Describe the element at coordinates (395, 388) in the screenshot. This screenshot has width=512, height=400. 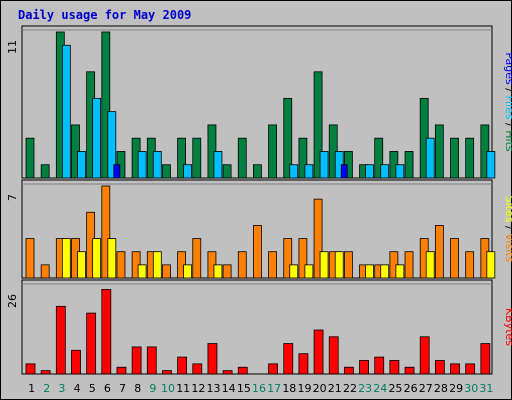
I see `x-tick-day-25: 25` at that location.